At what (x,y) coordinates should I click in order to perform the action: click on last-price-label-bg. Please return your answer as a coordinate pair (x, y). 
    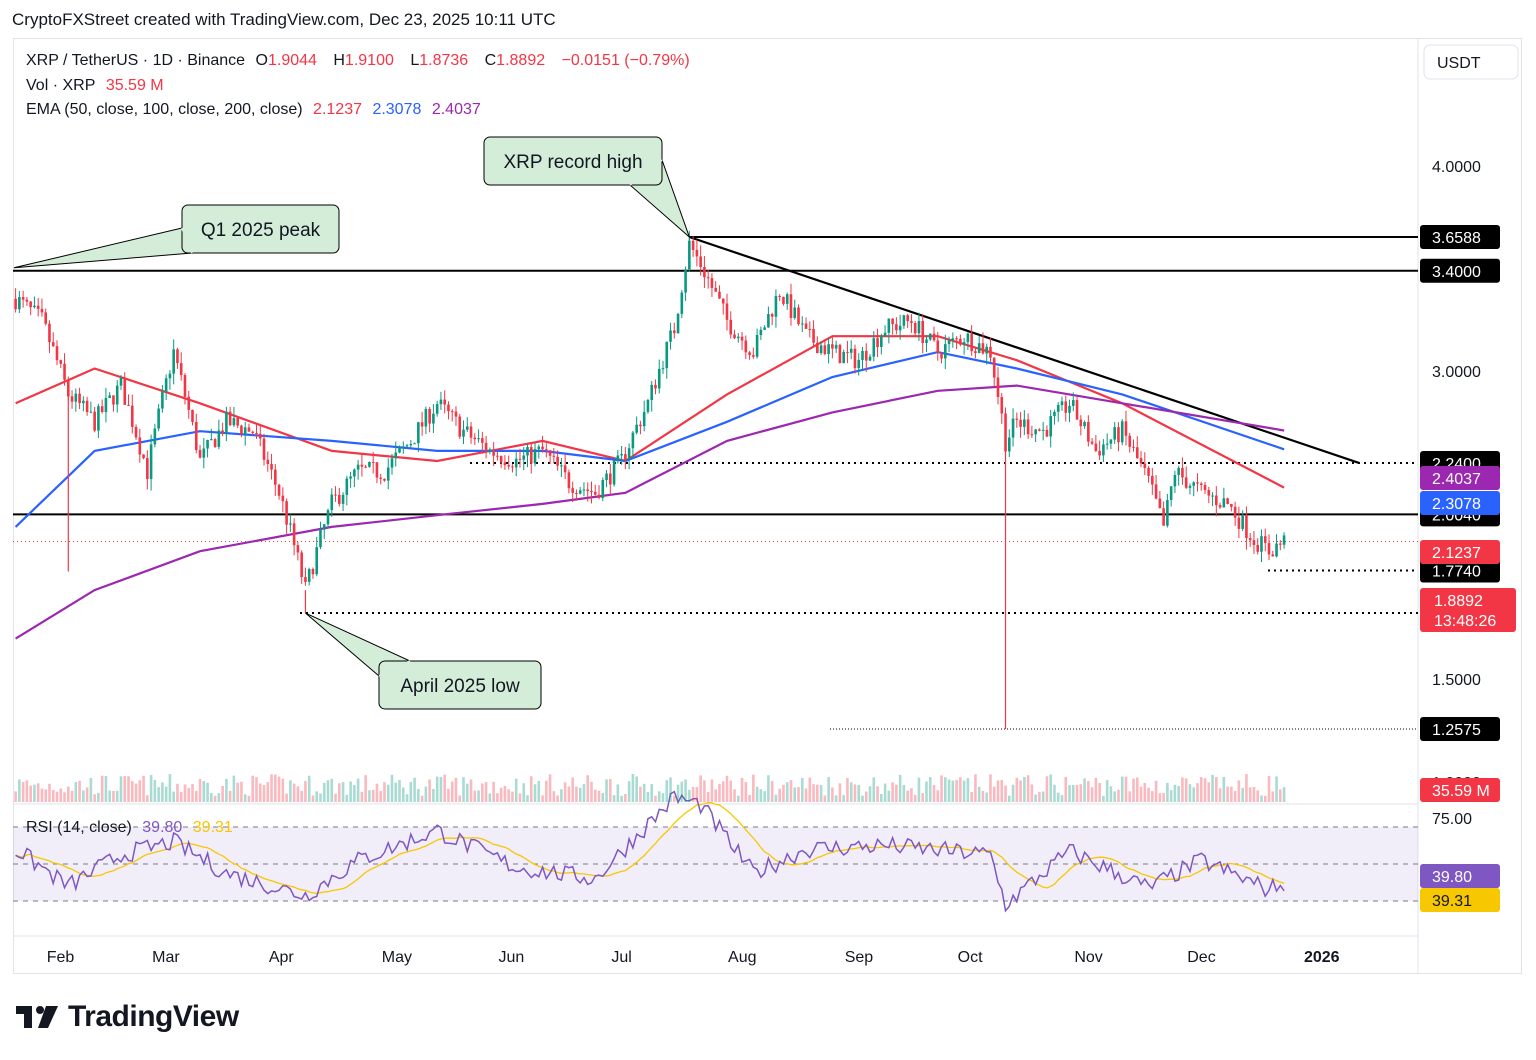
    Looking at the image, I should click on (1468, 610).